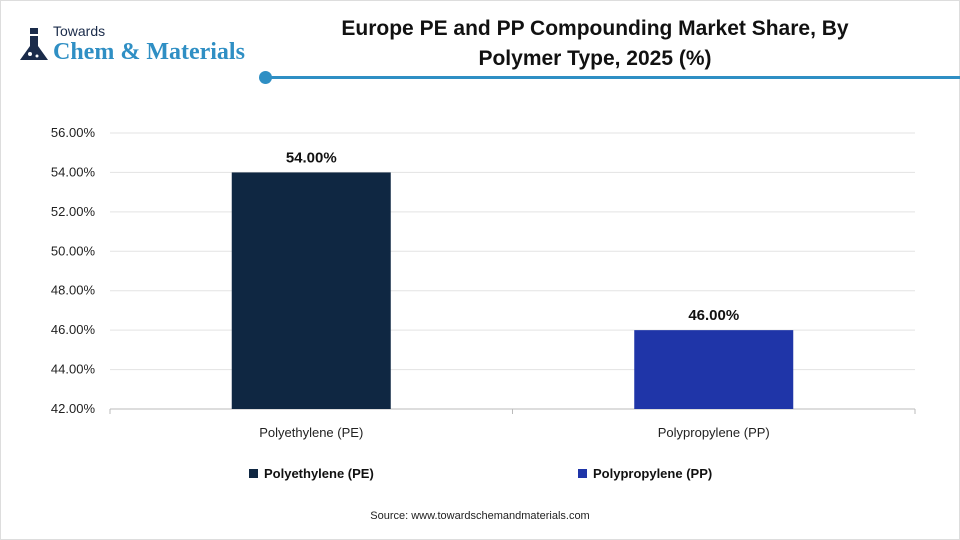  I want to click on flask-icon, so click(34, 44).